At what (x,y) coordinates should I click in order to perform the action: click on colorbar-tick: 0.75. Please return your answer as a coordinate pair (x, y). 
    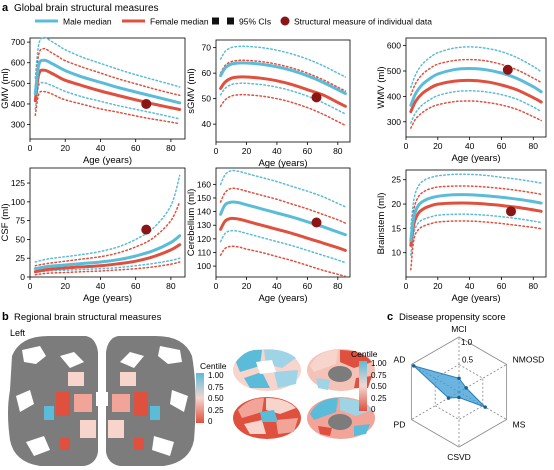
    Looking at the image, I should click on (216, 387).